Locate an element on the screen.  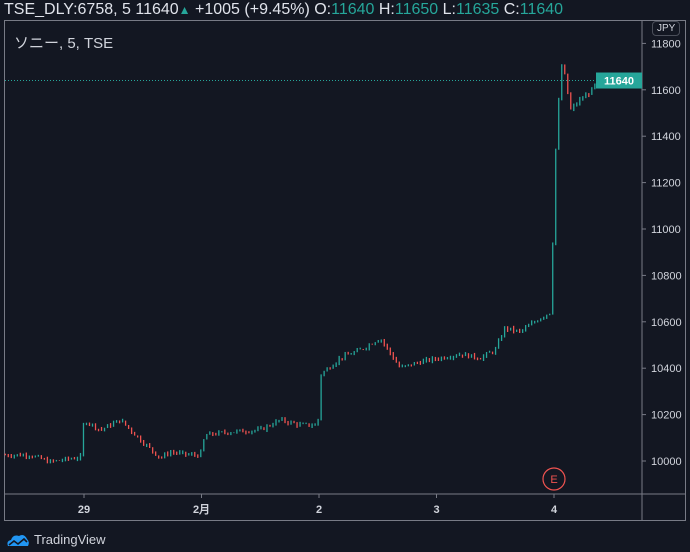
earnings-marker-label: E is located at coordinates (553, 480).